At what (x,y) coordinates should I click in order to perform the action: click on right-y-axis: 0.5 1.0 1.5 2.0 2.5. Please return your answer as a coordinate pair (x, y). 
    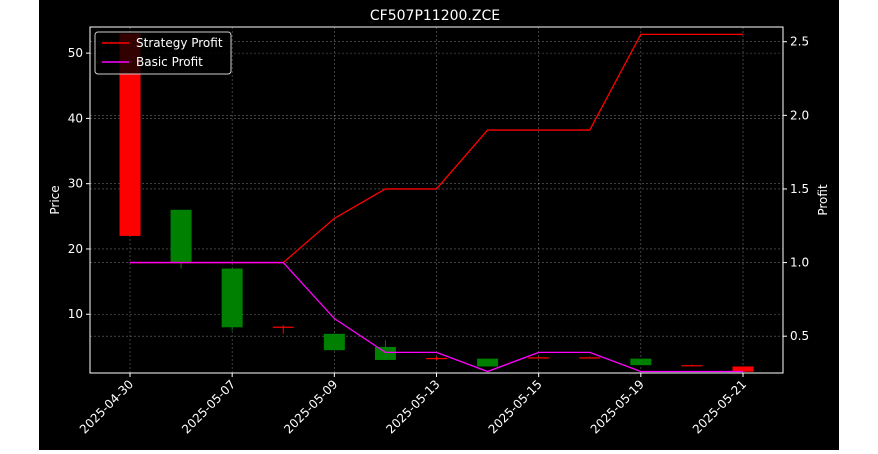
    Looking at the image, I should click on (796, 189).